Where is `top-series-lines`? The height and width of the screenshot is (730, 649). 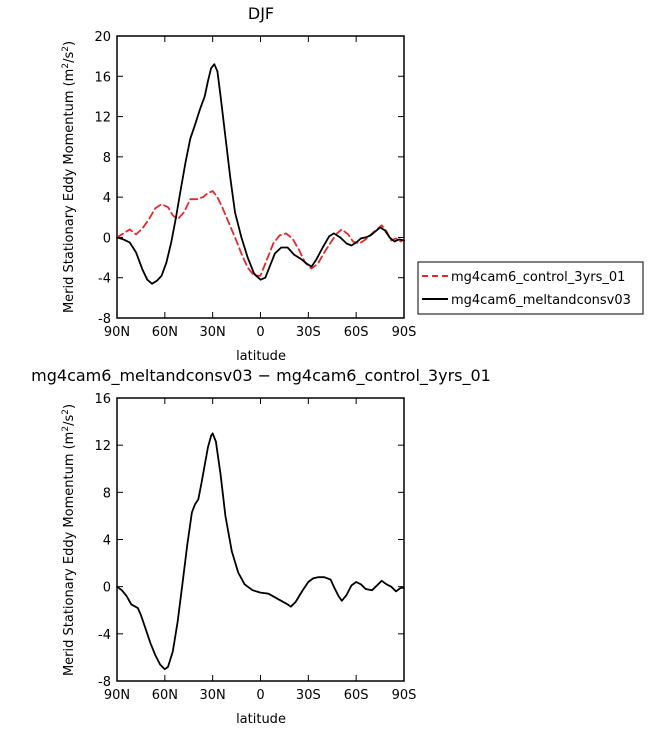
top-series-lines is located at coordinates (260, 174).